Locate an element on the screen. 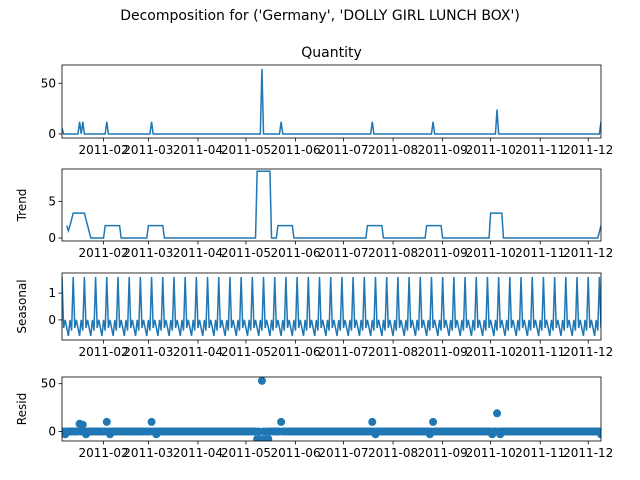 The image size is (640, 480). panel-title: Quantity is located at coordinates (331, 53).